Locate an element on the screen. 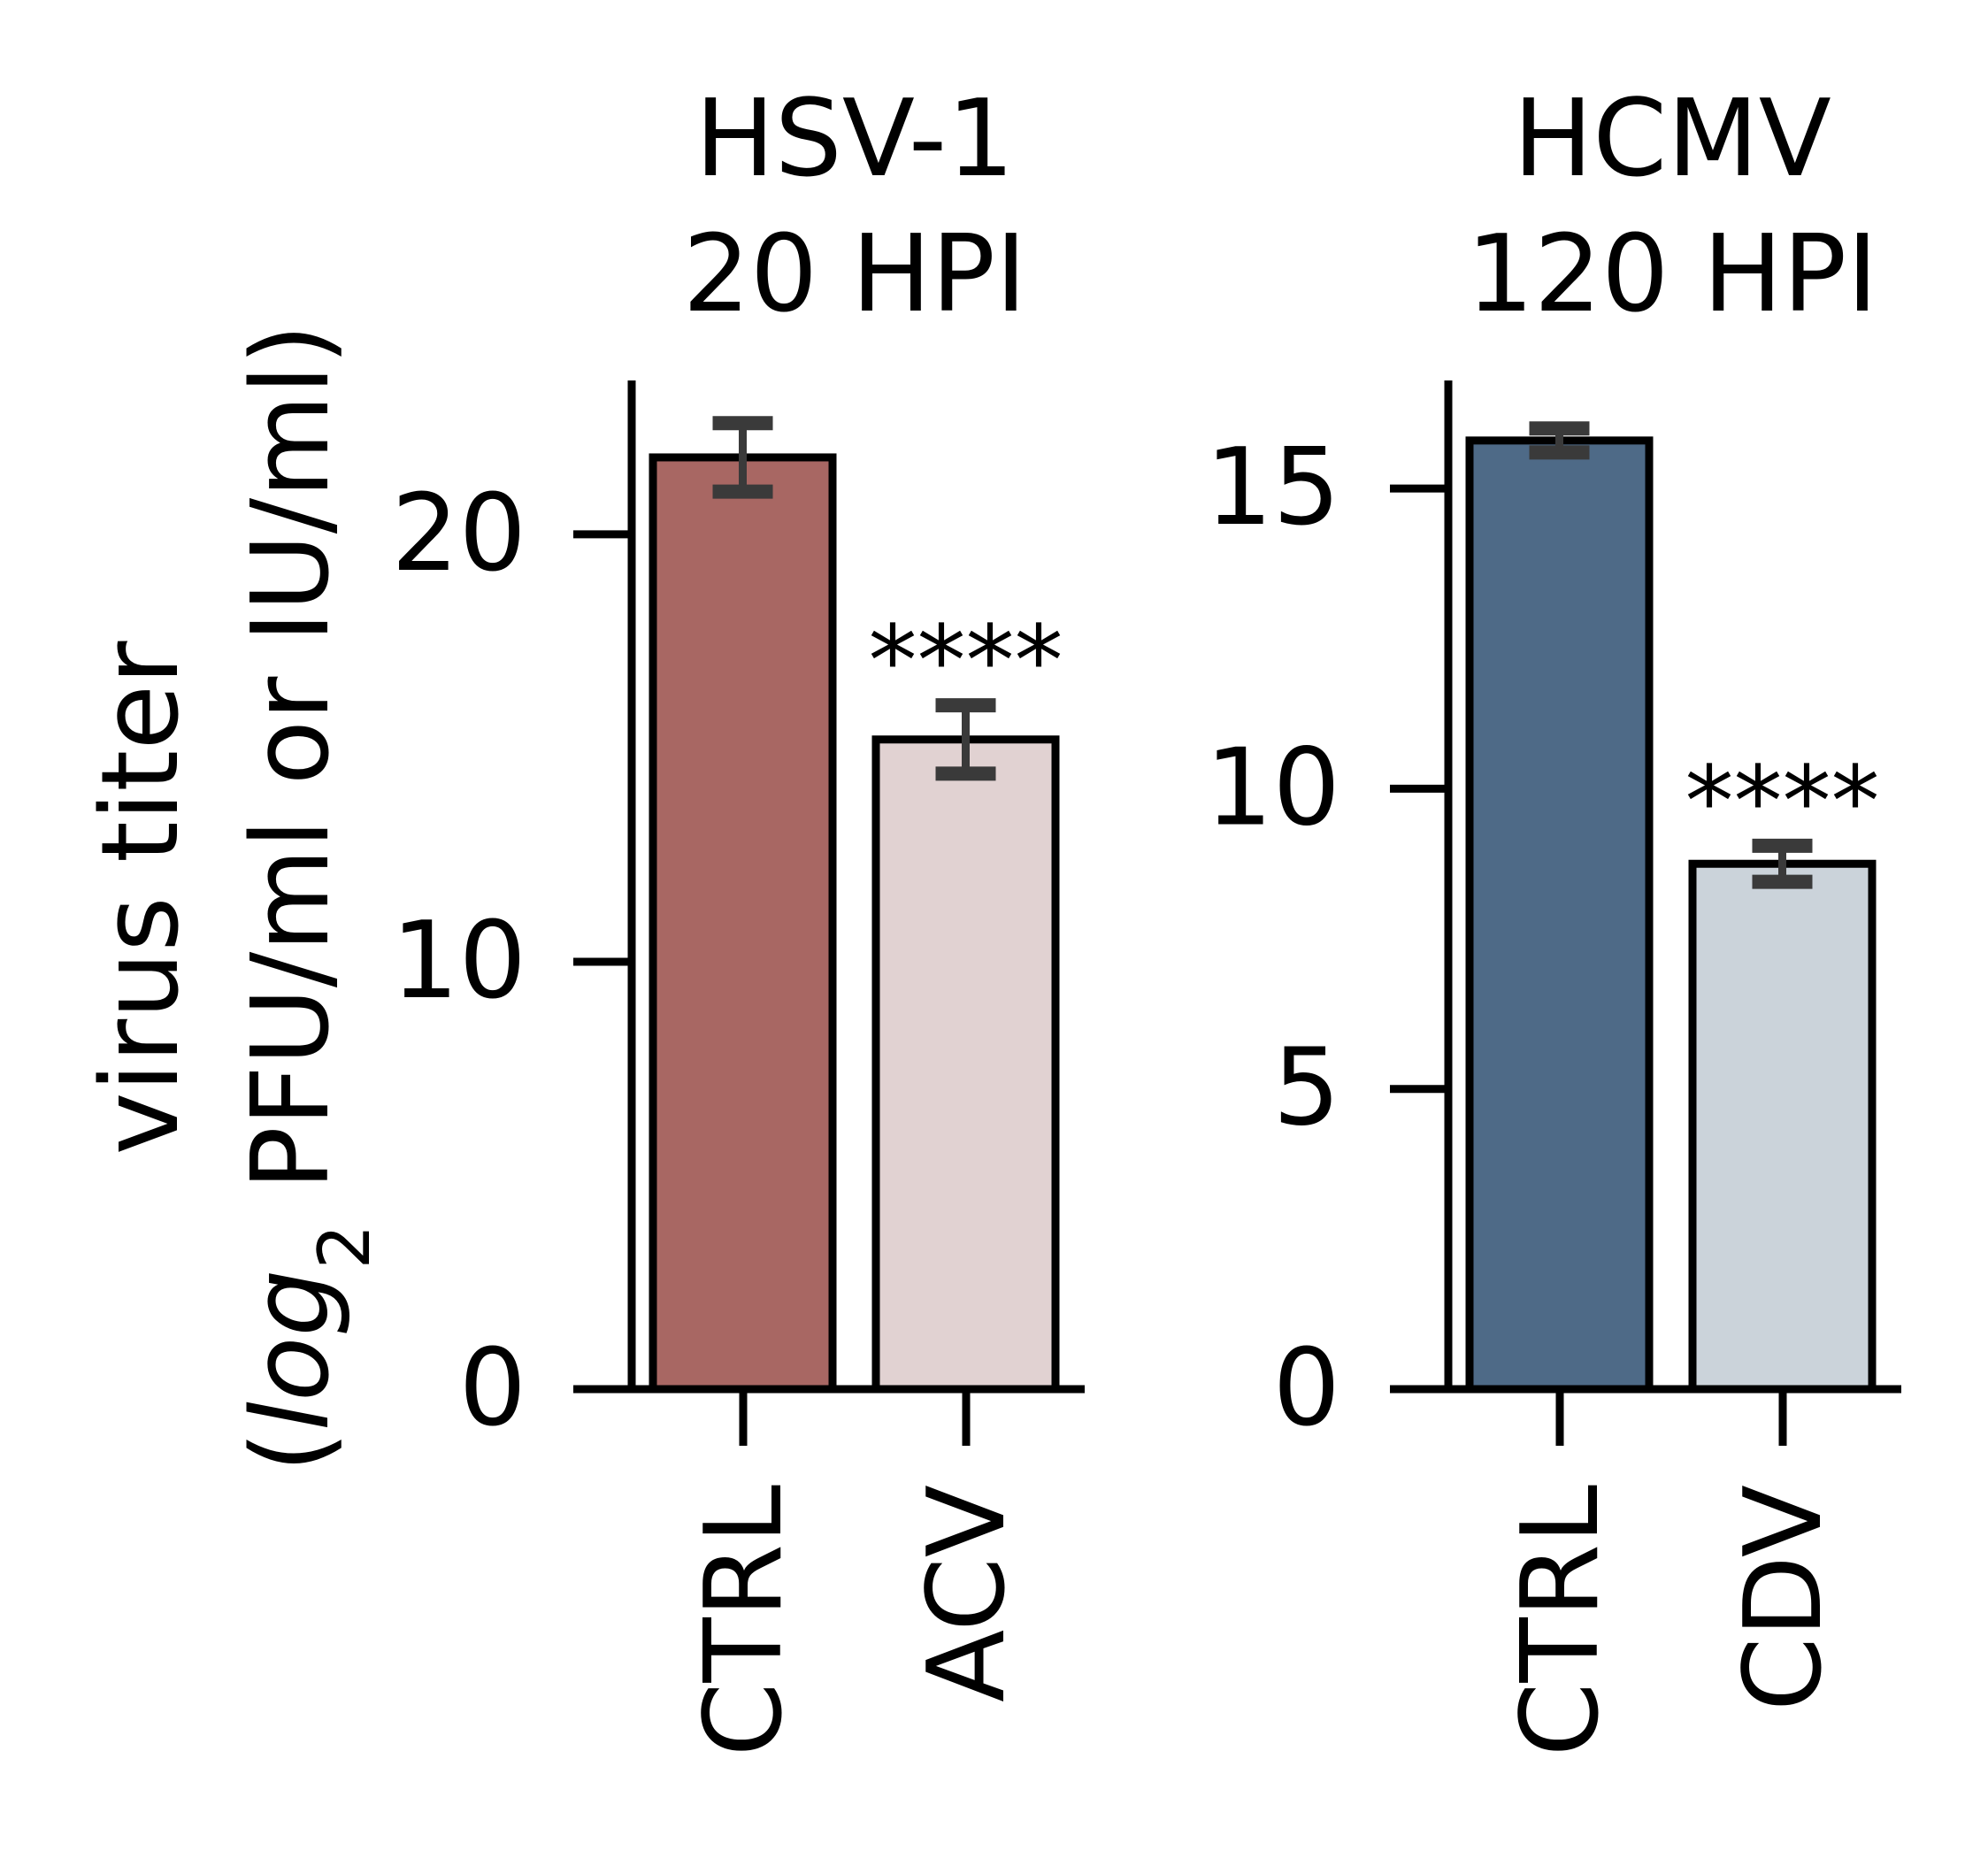 The image size is (1988, 1851). y-tick-label: 5 is located at coordinates (1306, 1088).